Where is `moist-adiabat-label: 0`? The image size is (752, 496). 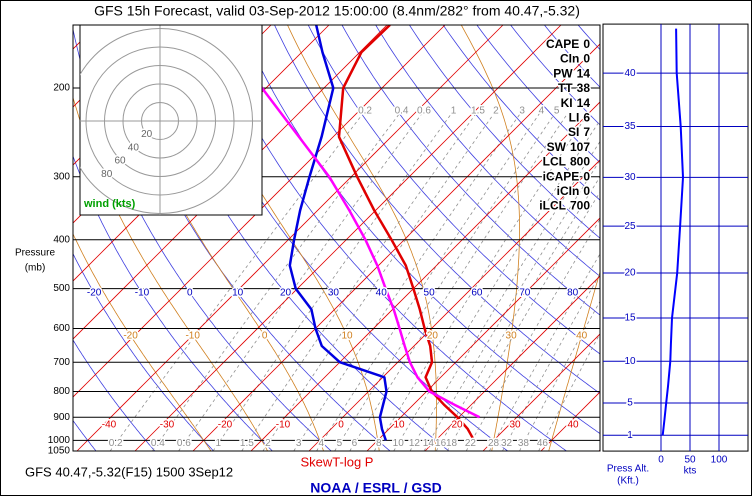
moist-adiabat-label: 0 is located at coordinates (265, 335).